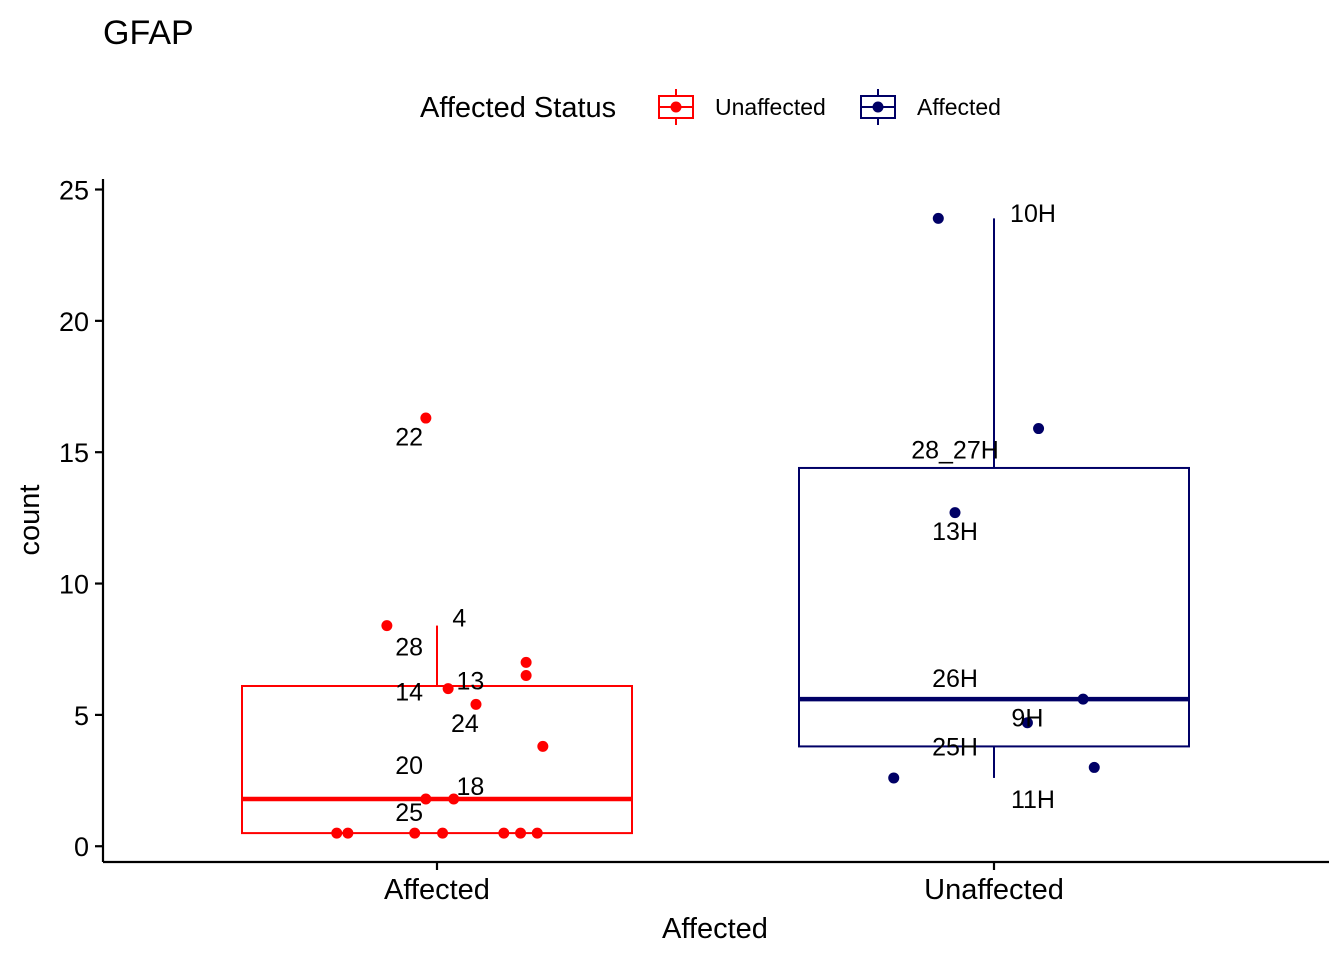 Image resolution: width=1344 pixels, height=960 pixels. What do you see at coordinates (459, 619) in the screenshot?
I see `point-label: 4` at bounding box center [459, 619].